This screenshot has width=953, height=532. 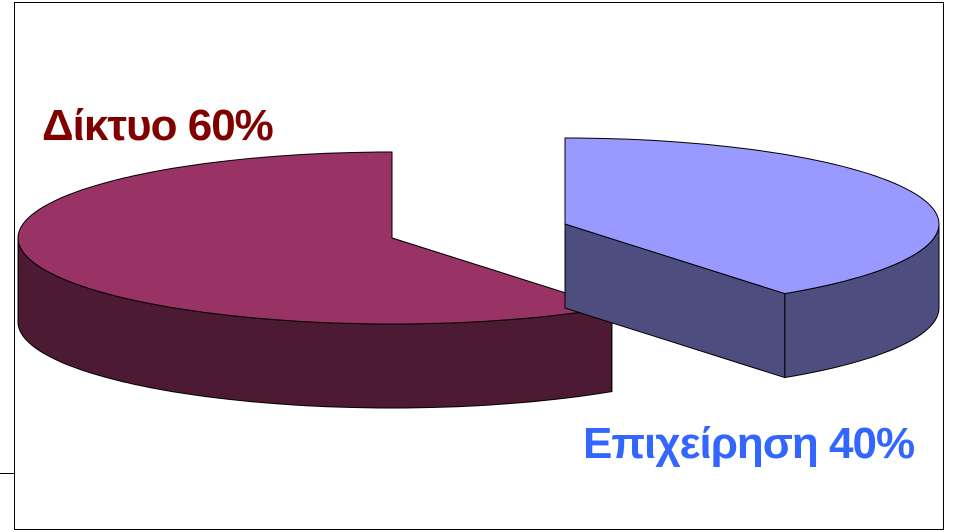 What do you see at coordinates (157, 125) in the screenshot?
I see `slice-label-network: Δίκτυο 60%` at bounding box center [157, 125].